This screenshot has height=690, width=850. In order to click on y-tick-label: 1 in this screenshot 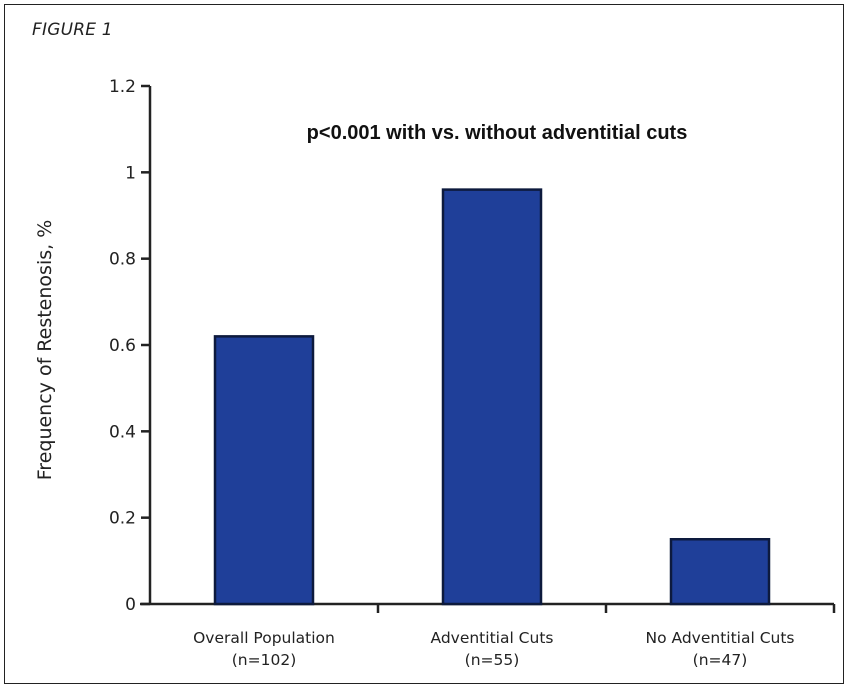, I will do `click(130, 173)`.